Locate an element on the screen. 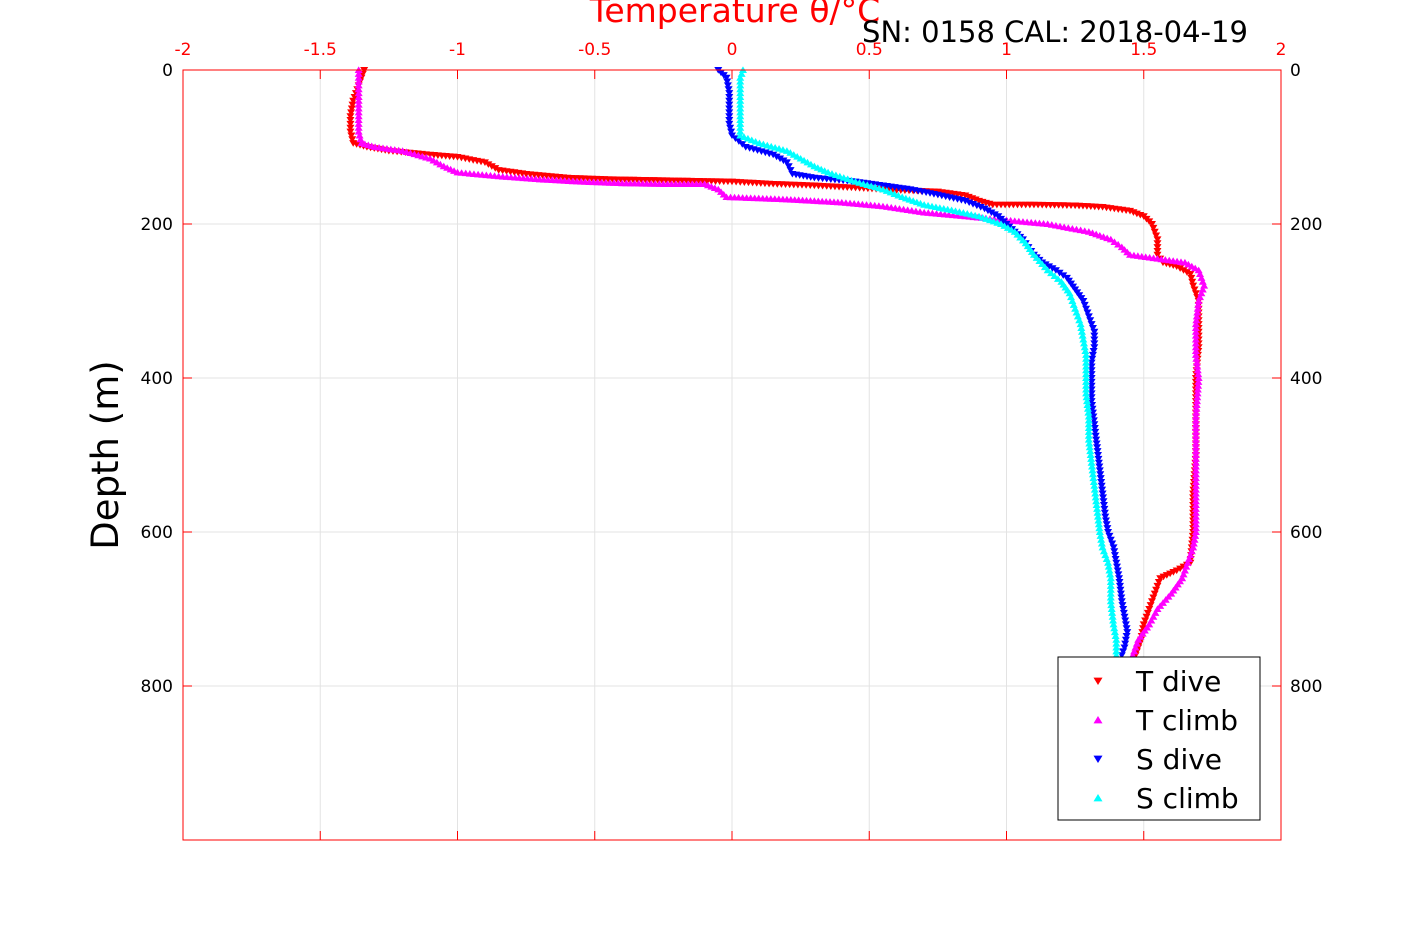 The width and height of the screenshot is (1417, 945). x-tick-label: -2 is located at coordinates (183, 50).